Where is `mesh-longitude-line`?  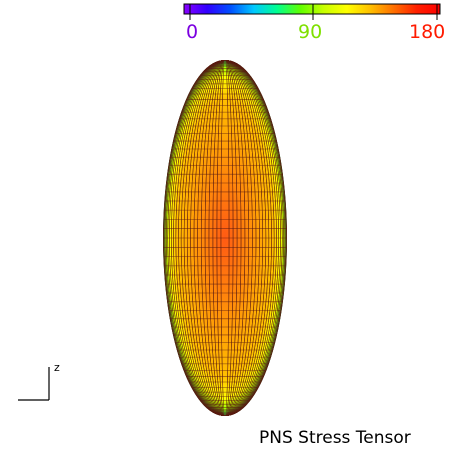
mesh-longitude-line is located at coordinates (225, 238).